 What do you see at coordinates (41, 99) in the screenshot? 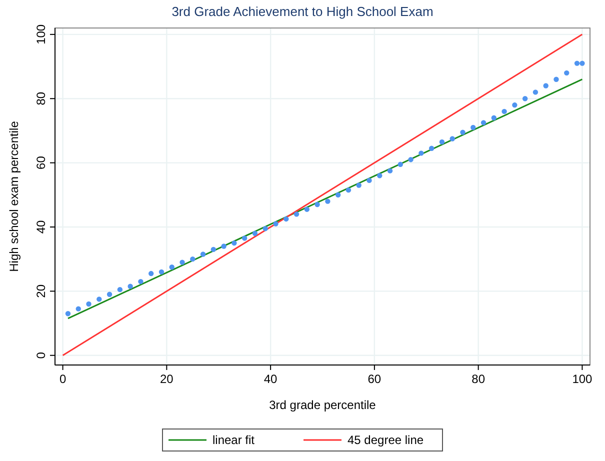
I see `y-tick-label: 80` at bounding box center [41, 99].